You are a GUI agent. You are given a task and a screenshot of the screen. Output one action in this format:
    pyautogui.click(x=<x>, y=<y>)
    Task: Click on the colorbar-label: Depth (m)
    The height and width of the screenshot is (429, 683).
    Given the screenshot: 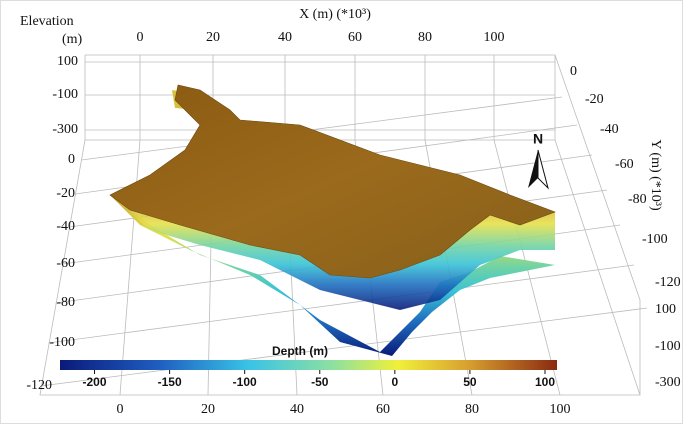 What is the action you would take?
    pyautogui.click(x=300, y=351)
    